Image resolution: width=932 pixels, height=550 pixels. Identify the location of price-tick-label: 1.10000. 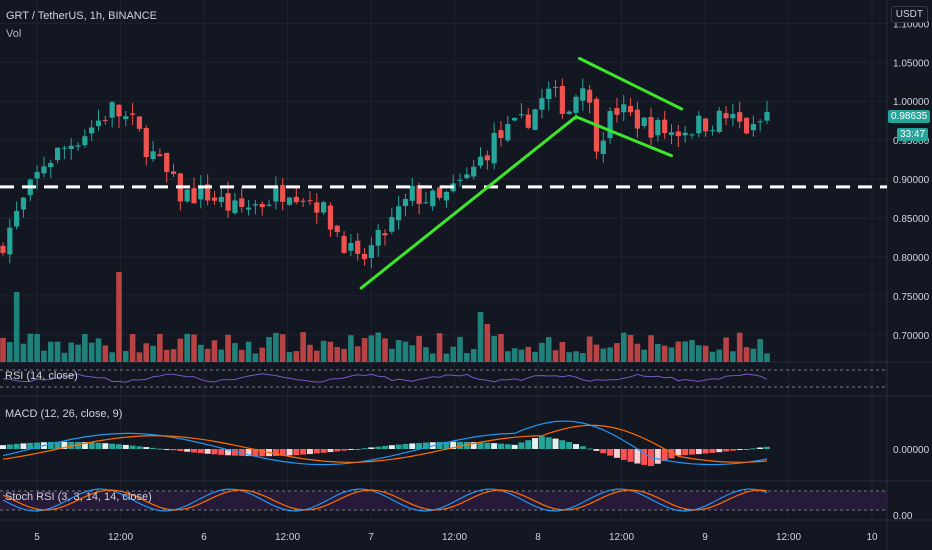
(911, 24).